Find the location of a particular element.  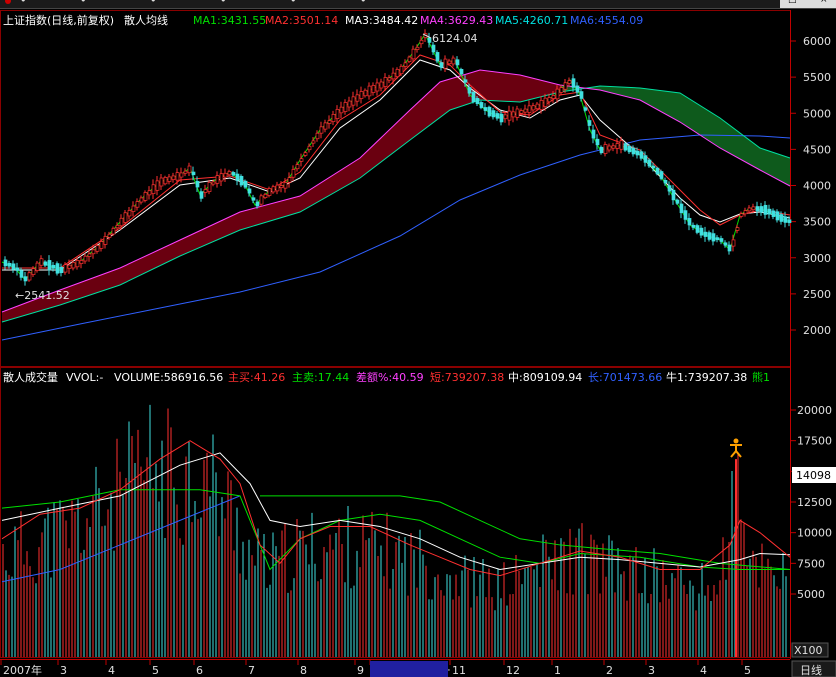

period-button-box is located at coordinates (813, 668).